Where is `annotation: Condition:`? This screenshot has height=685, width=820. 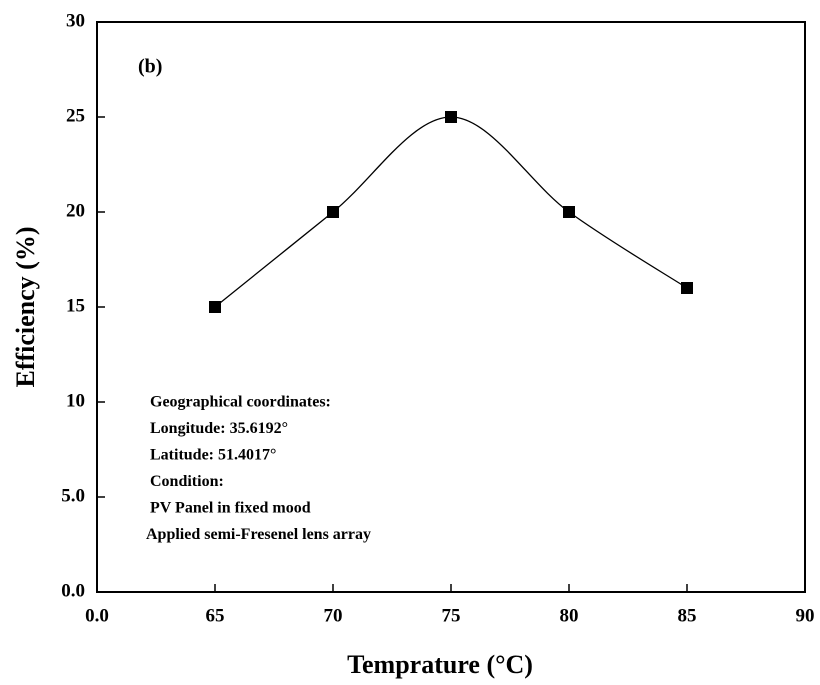 annotation: Condition: is located at coordinates (187, 481).